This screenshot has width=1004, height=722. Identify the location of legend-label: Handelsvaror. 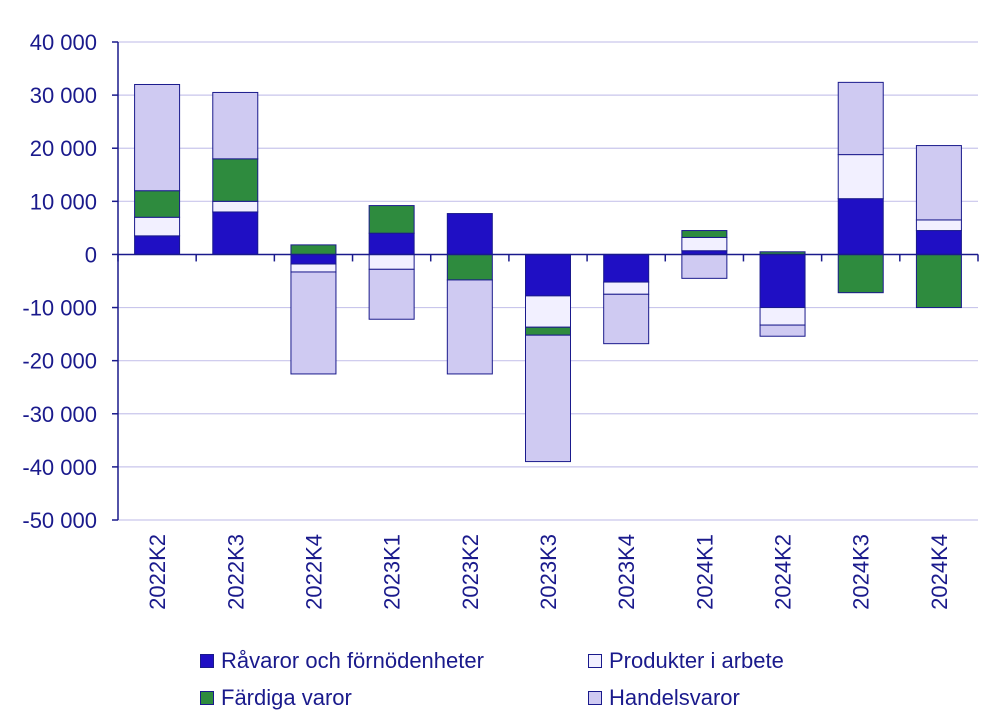
(674, 697).